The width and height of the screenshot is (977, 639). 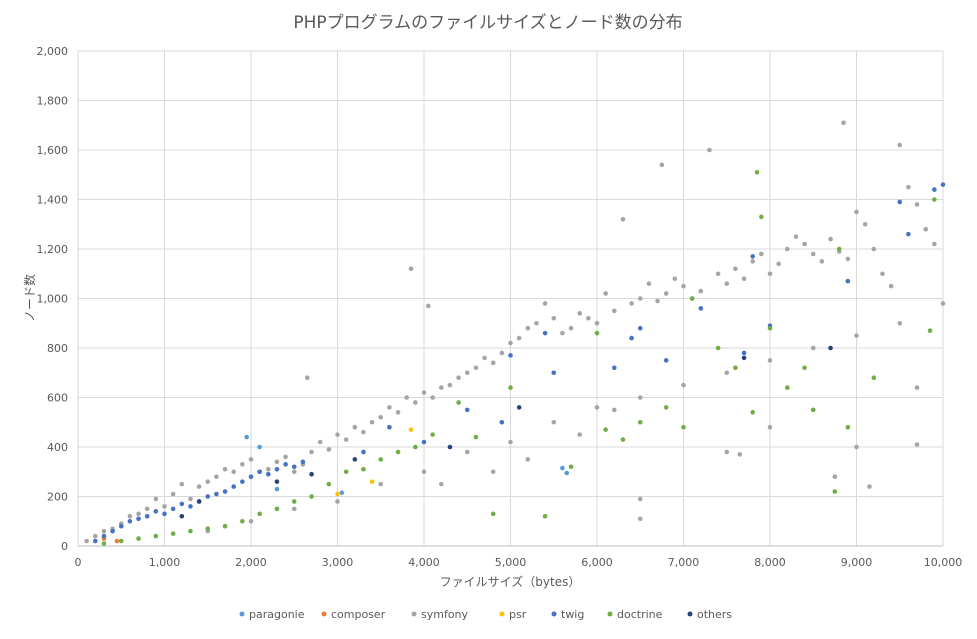 I want to click on legend-label: doctrine, so click(x=640, y=614).